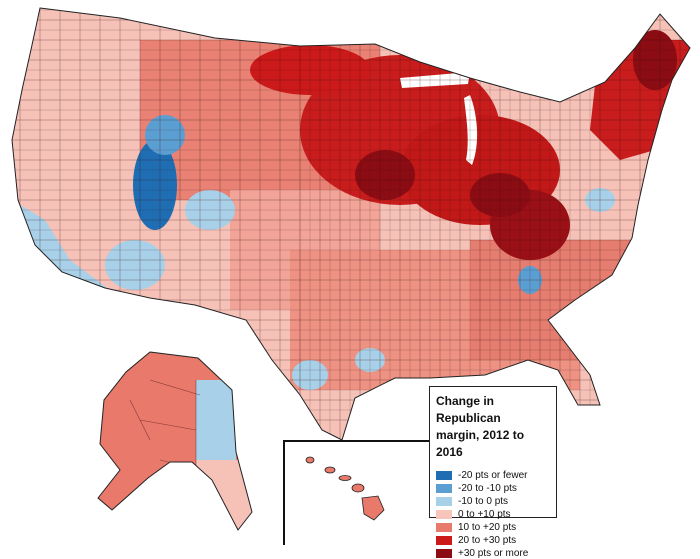 The width and height of the screenshot is (700, 559). What do you see at coordinates (356, 441) in the screenshot?
I see `inset-divider-horizontal` at bounding box center [356, 441].